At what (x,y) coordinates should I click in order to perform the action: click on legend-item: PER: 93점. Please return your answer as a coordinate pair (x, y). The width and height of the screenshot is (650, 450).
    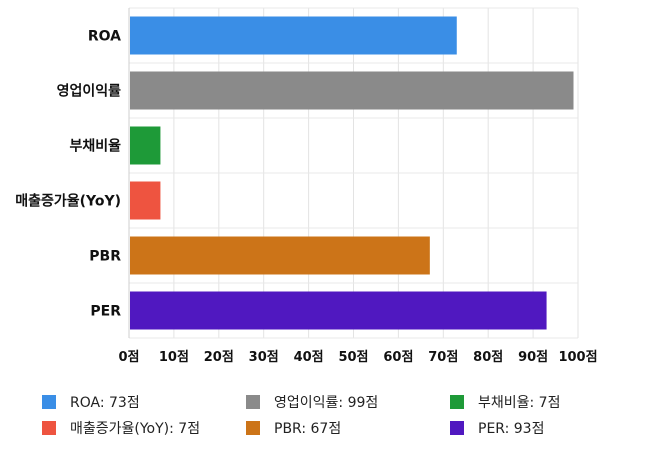
    Looking at the image, I should click on (497, 428).